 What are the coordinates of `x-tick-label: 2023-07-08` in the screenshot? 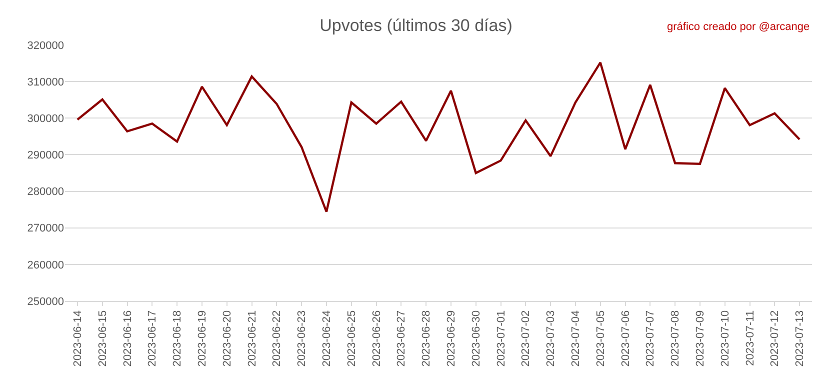 It's located at (676, 338).